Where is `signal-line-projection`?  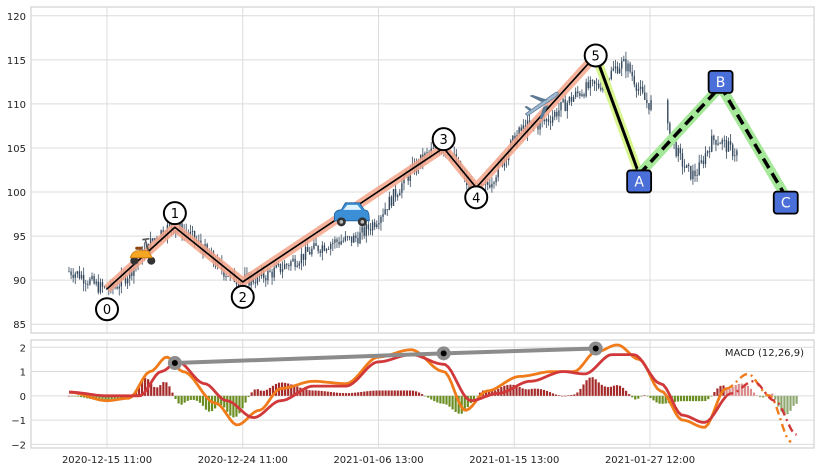 signal-line-projection is located at coordinates (761, 408).